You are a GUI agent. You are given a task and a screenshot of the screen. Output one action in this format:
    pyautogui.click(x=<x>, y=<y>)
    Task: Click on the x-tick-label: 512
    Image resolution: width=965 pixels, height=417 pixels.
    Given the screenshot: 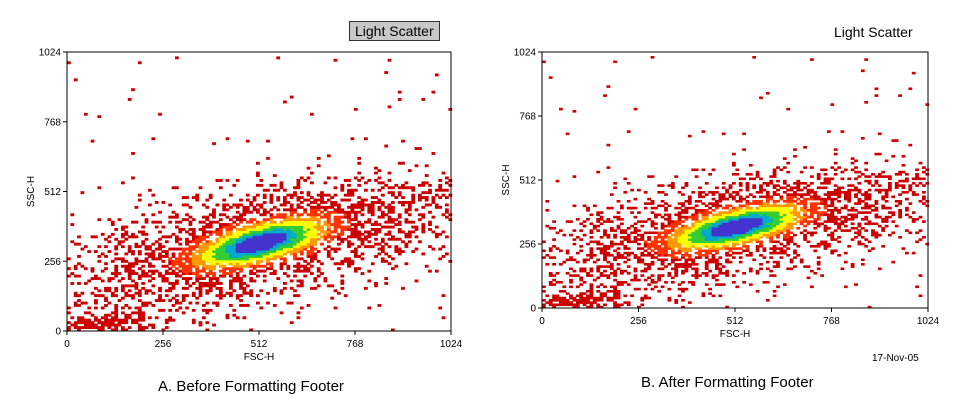 What is the action you would take?
    pyautogui.click(x=259, y=344)
    